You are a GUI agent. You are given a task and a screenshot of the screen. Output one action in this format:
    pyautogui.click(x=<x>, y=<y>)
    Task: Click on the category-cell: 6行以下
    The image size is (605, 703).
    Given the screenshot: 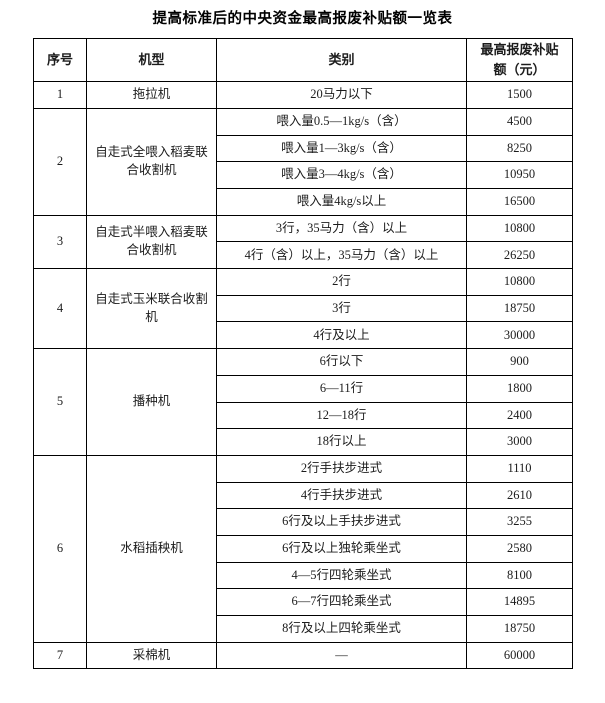 What is the action you would take?
    pyautogui.click(x=341, y=362)
    